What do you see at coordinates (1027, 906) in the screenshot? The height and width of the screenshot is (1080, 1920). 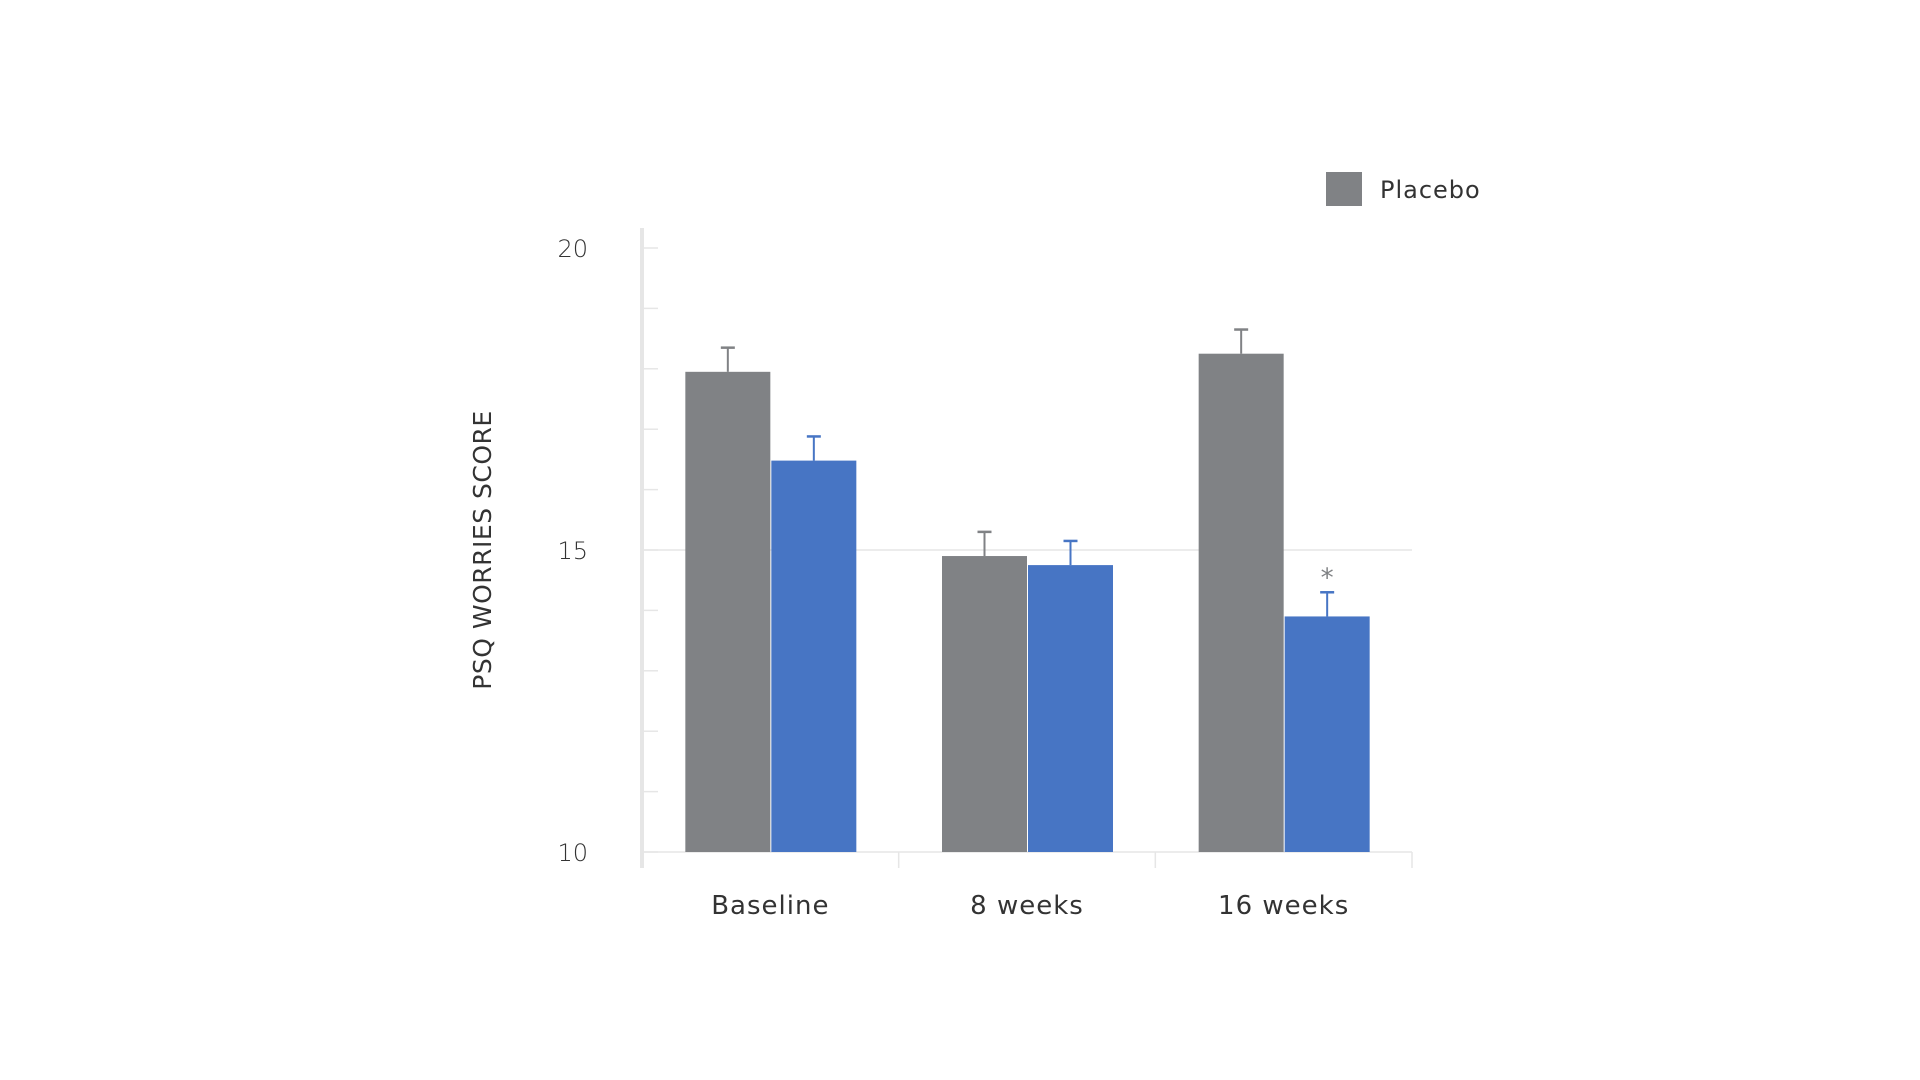 I see `x-category-label: 8 weeks` at bounding box center [1027, 906].